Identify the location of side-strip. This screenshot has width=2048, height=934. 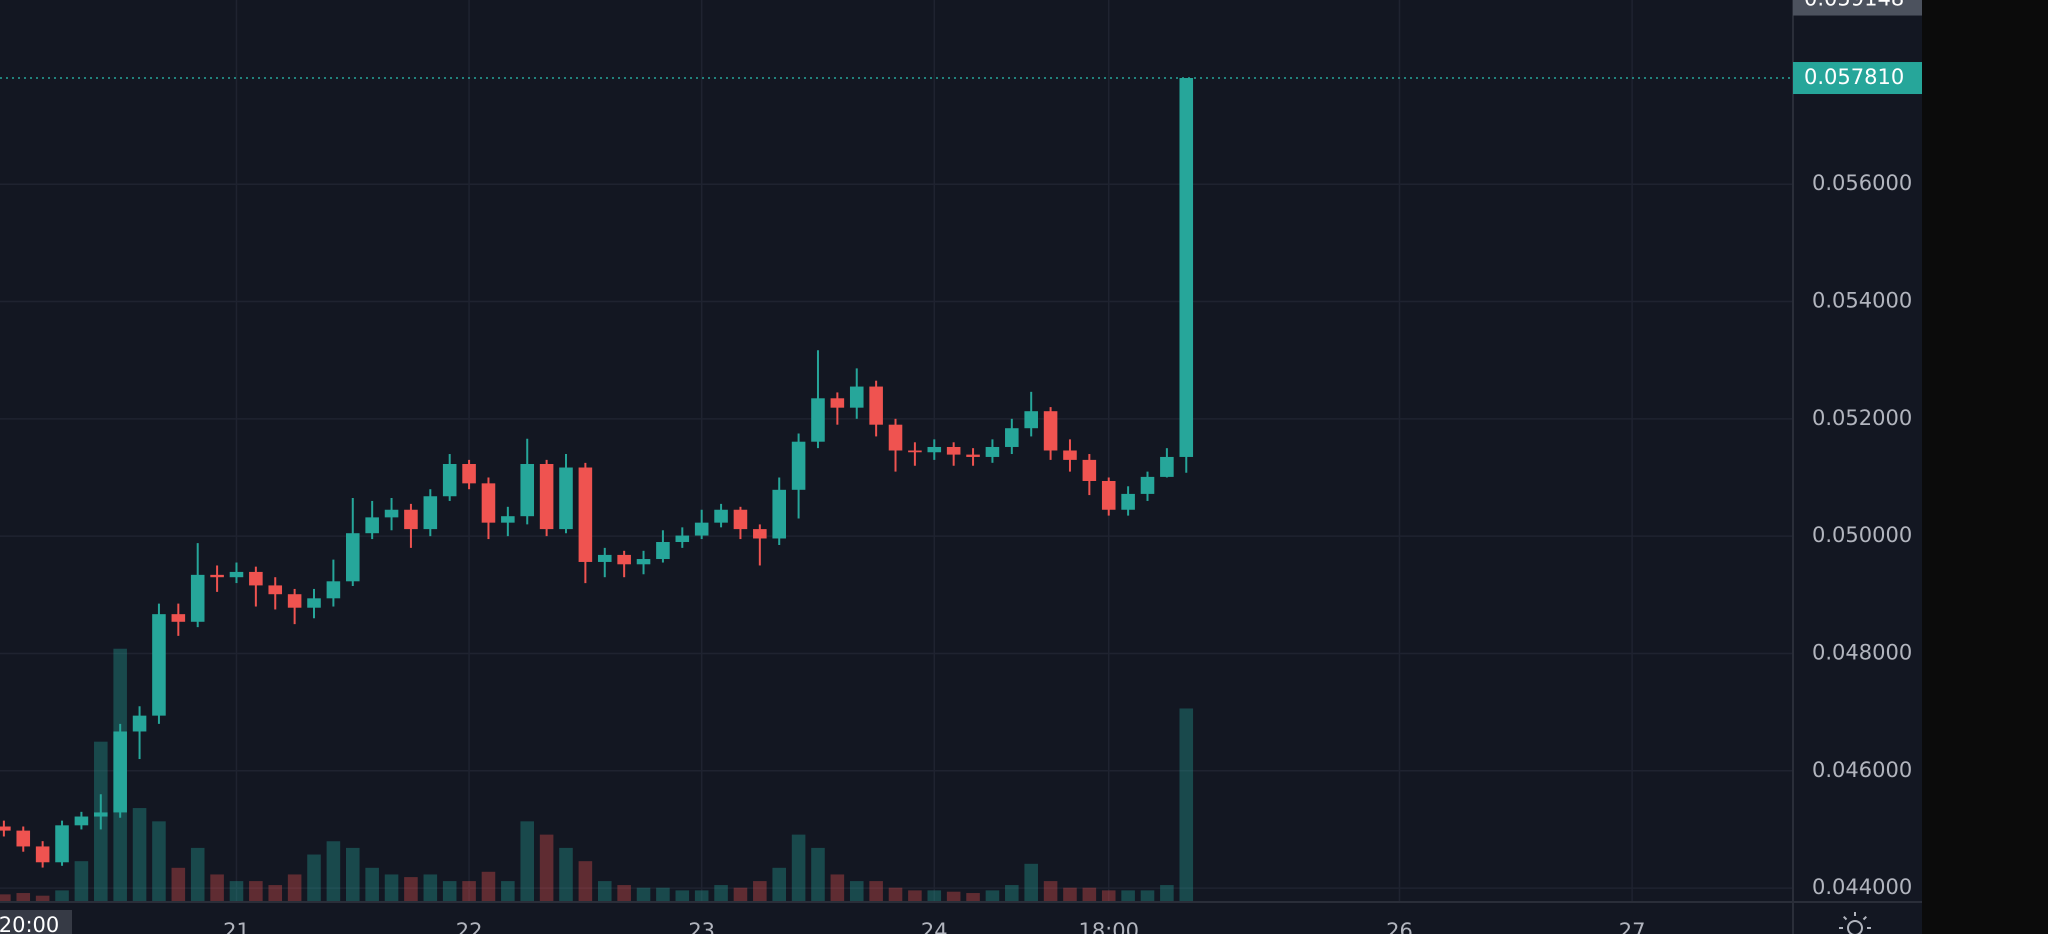
(1985, 467).